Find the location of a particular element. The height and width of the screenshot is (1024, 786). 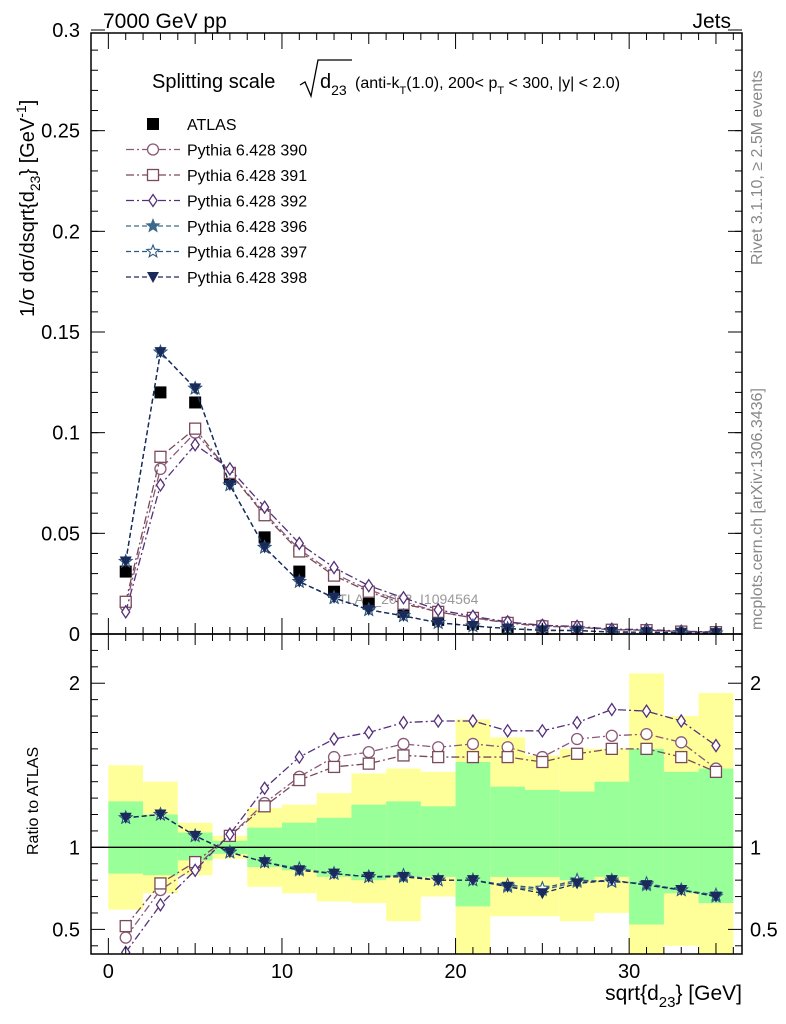

title-prefix: Splitting scale is located at coordinates (213, 82).